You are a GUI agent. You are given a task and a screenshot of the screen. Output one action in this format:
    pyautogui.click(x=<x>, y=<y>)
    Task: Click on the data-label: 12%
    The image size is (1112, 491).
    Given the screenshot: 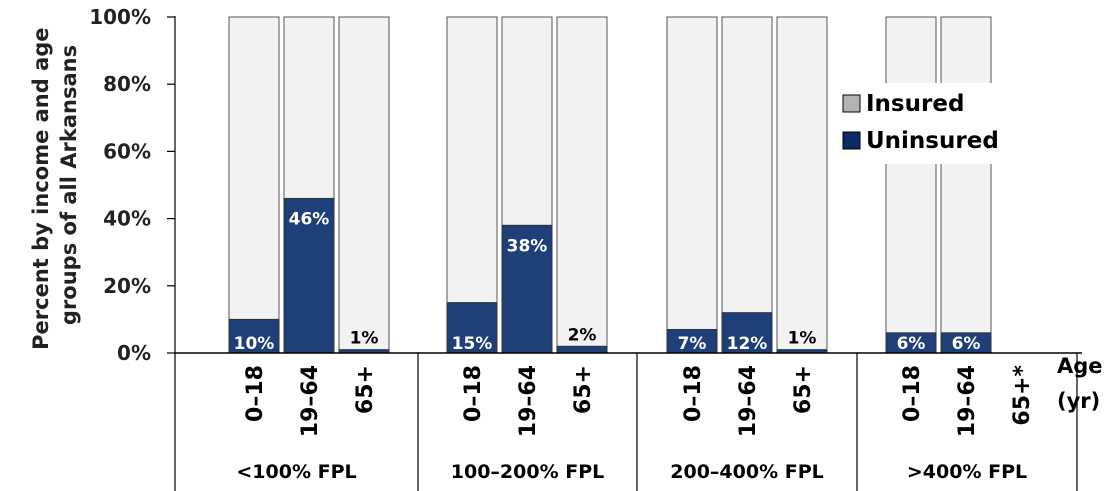 What is the action you would take?
    pyautogui.click(x=747, y=344)
    